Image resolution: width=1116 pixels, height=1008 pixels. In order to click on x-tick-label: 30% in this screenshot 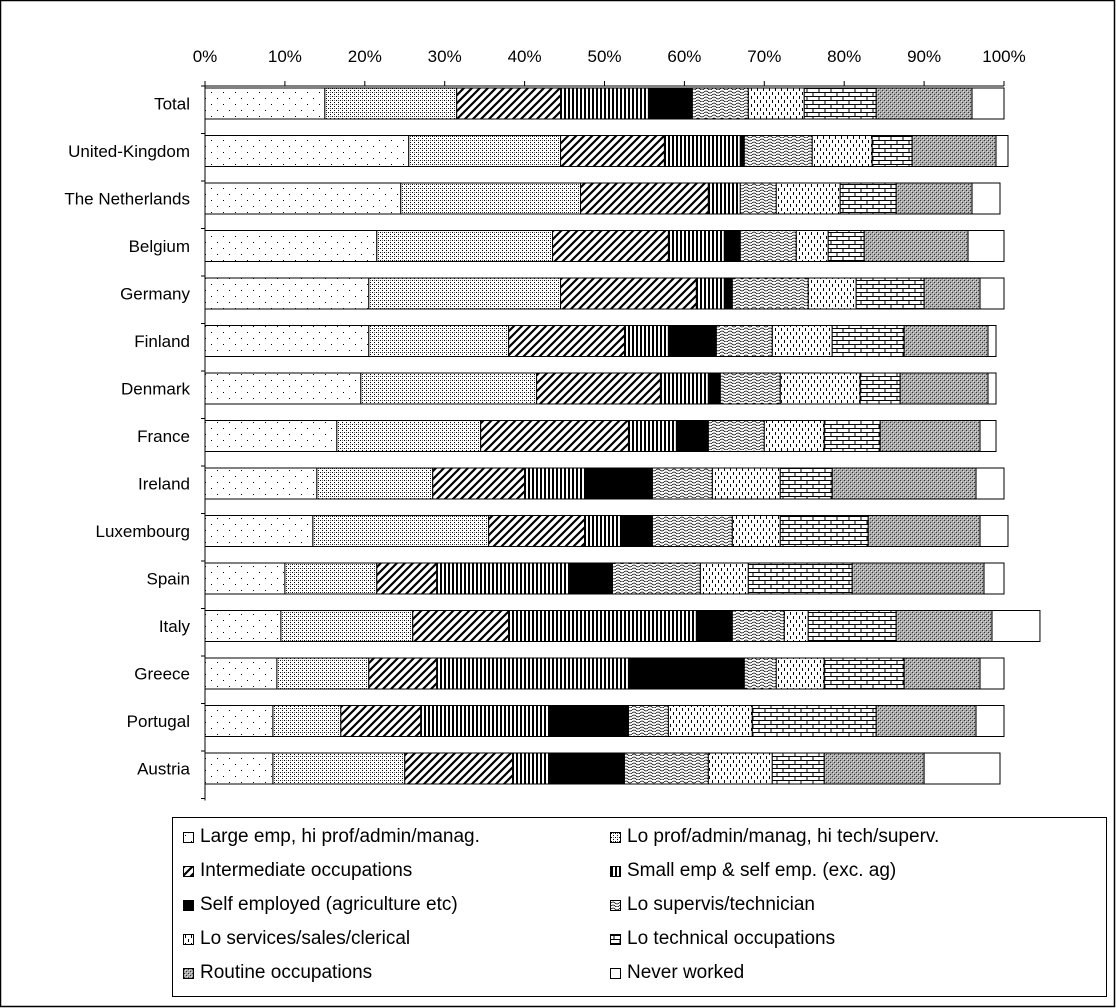, I will do `click(445, 56)`.